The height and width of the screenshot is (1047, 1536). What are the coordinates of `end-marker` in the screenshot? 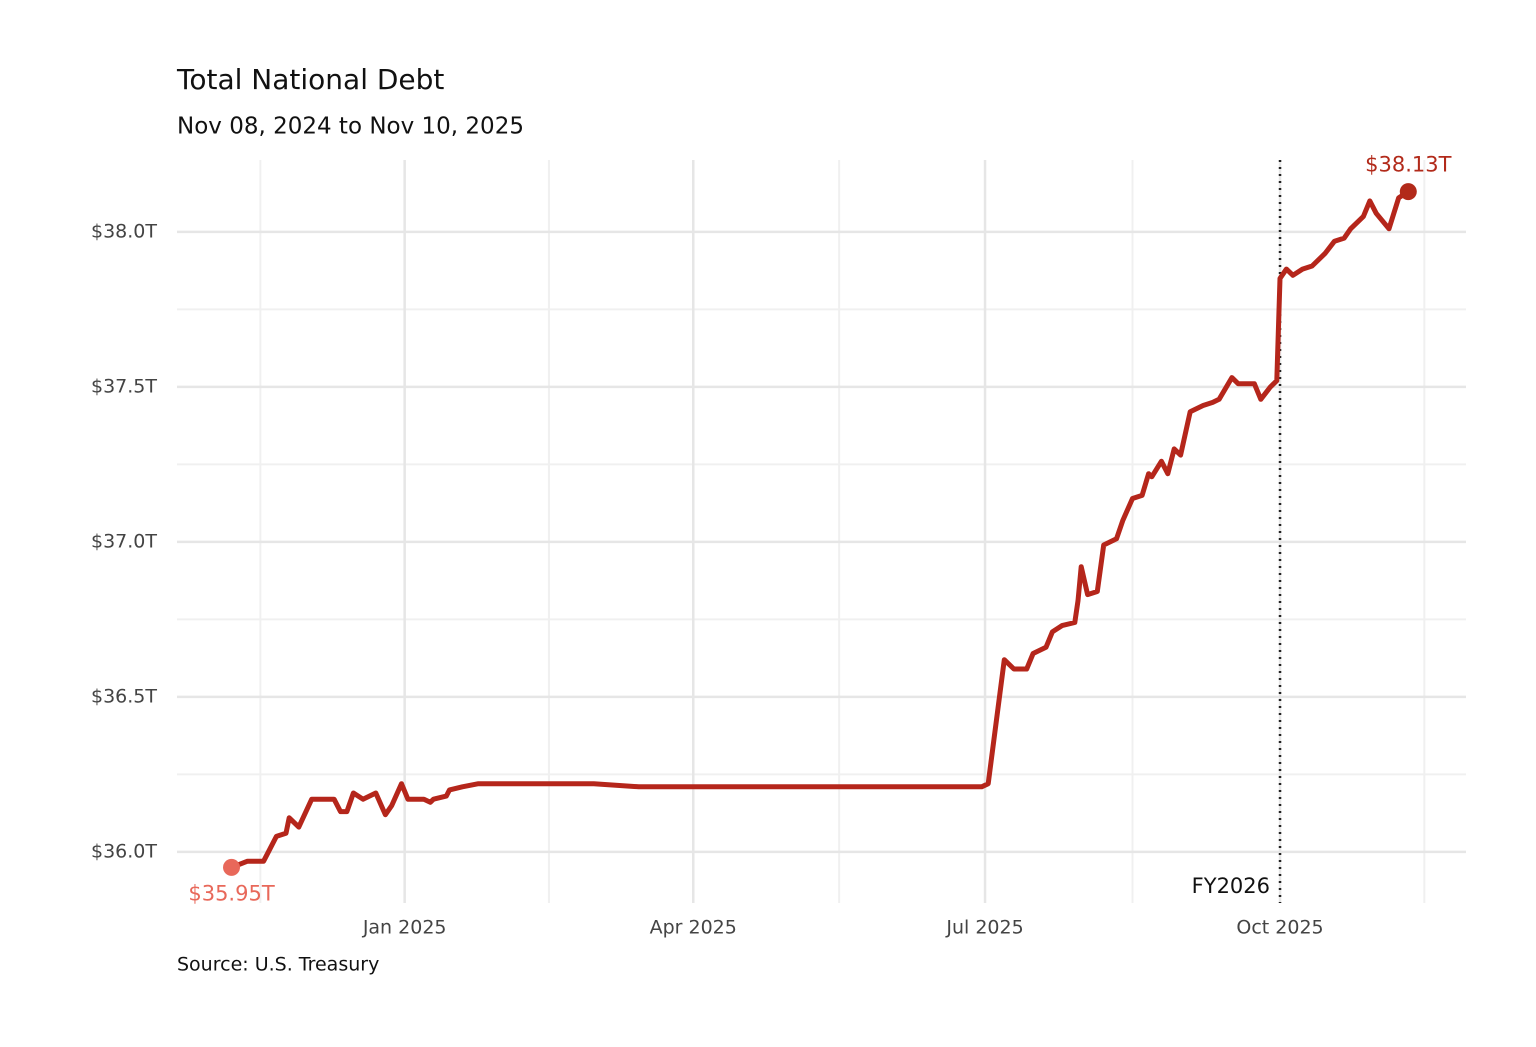 It's located at (1408, 192).